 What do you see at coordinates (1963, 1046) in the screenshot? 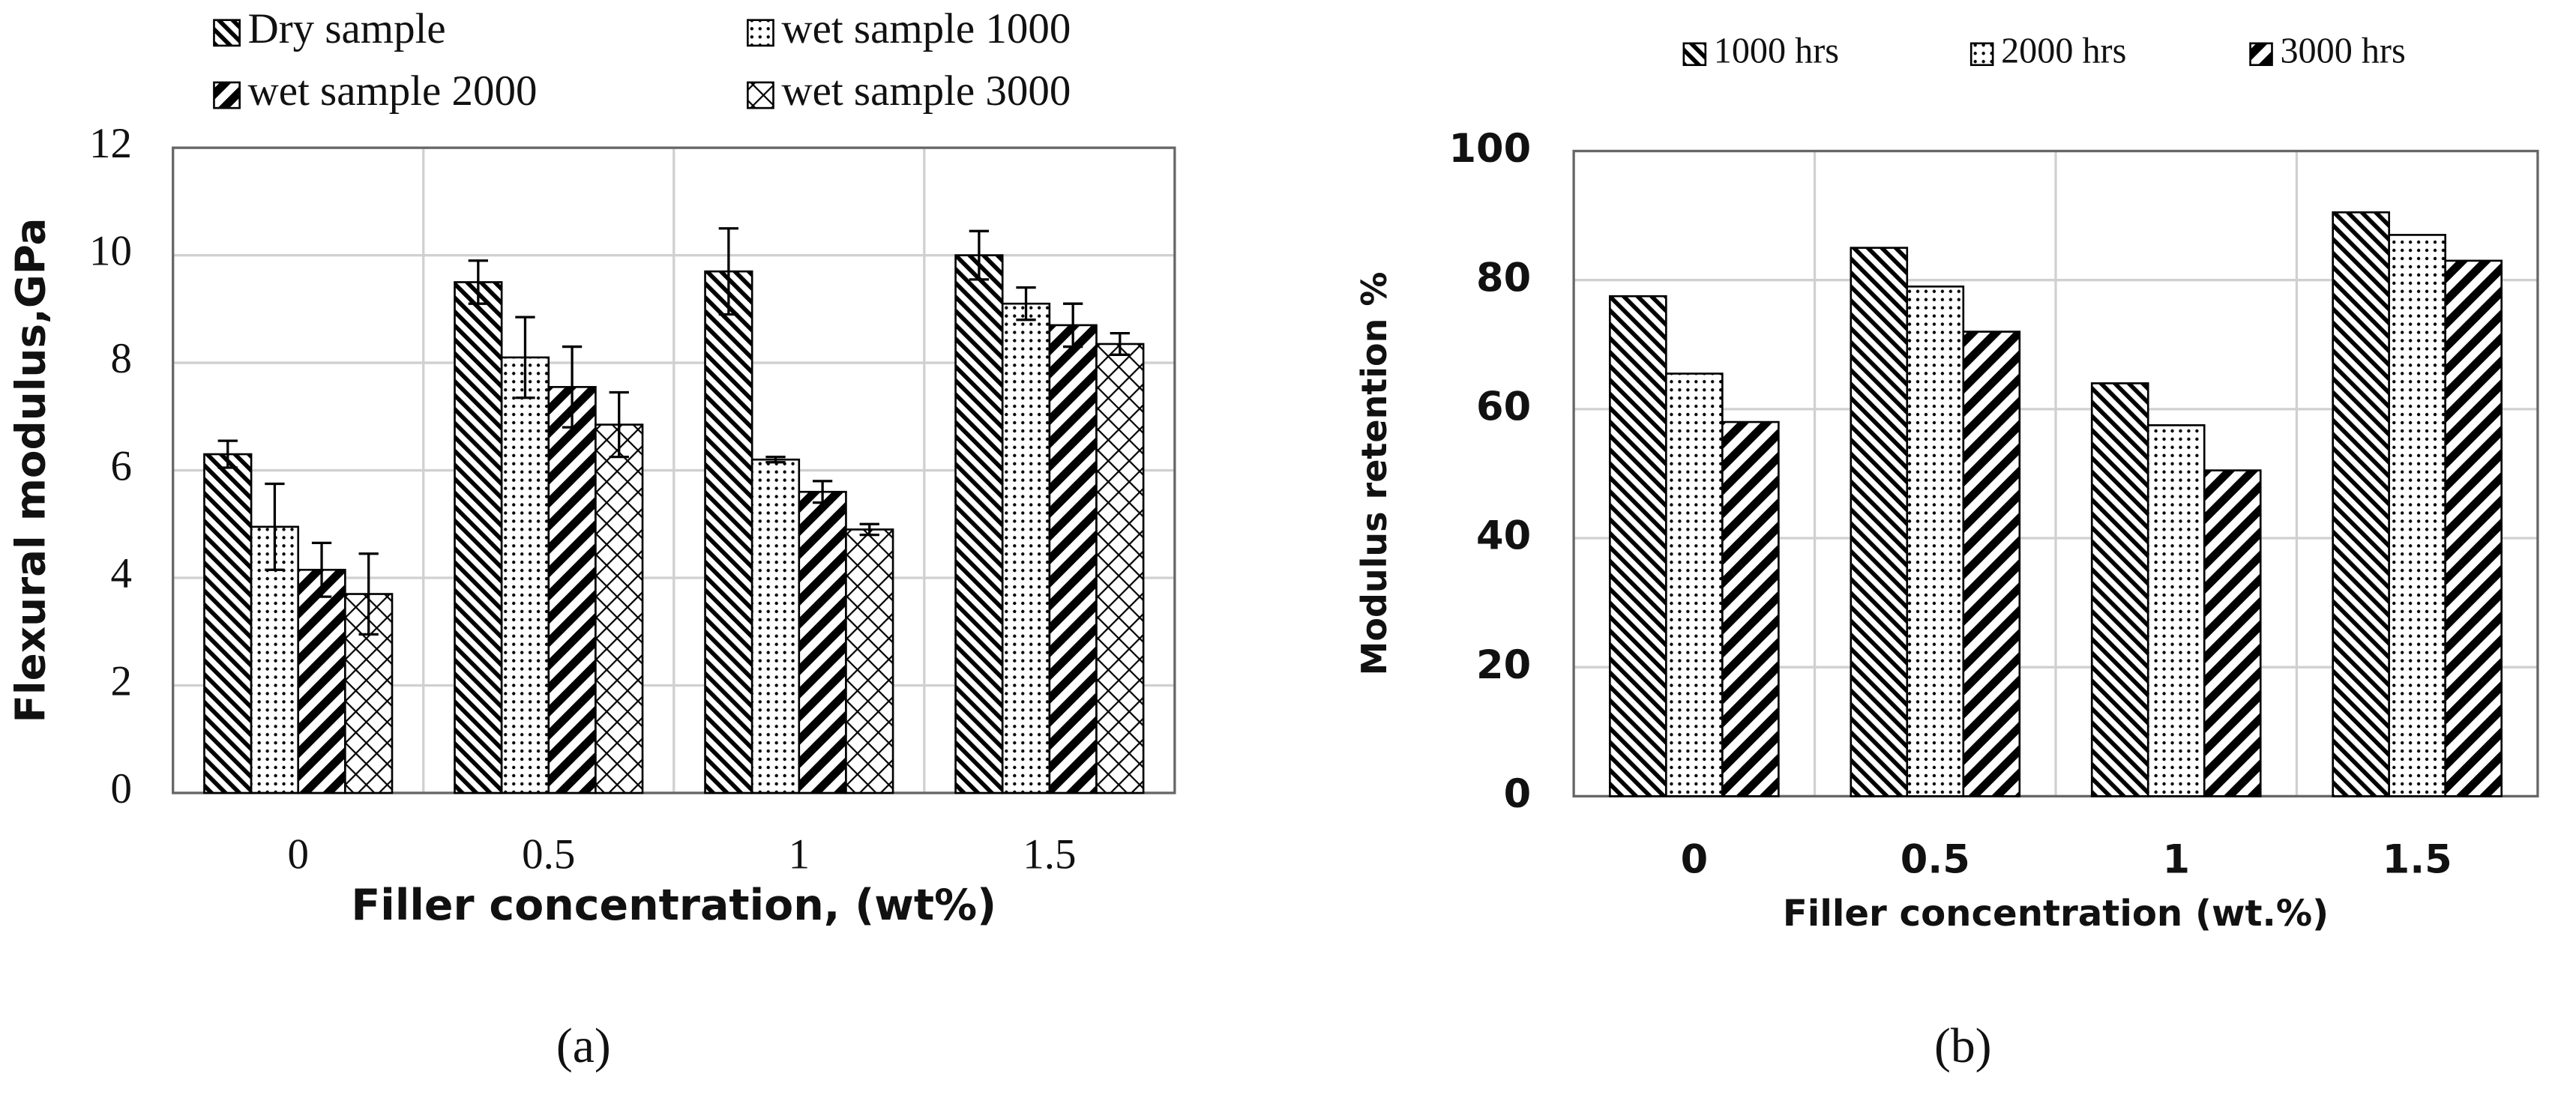
I see `caption: (b)` at bounding box center [1963, 1046].